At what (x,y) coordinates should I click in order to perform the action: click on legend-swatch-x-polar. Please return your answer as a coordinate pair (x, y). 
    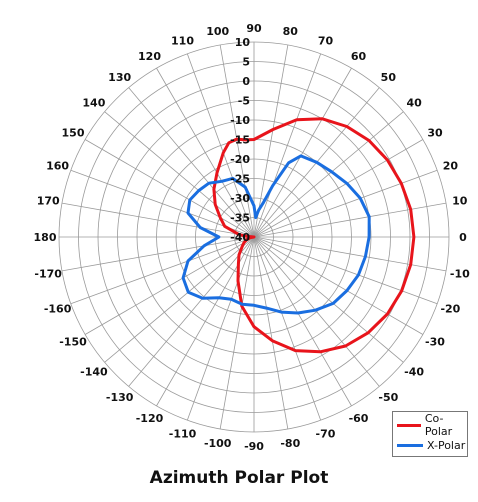
    Looking at the image, I should click on (410, 445).